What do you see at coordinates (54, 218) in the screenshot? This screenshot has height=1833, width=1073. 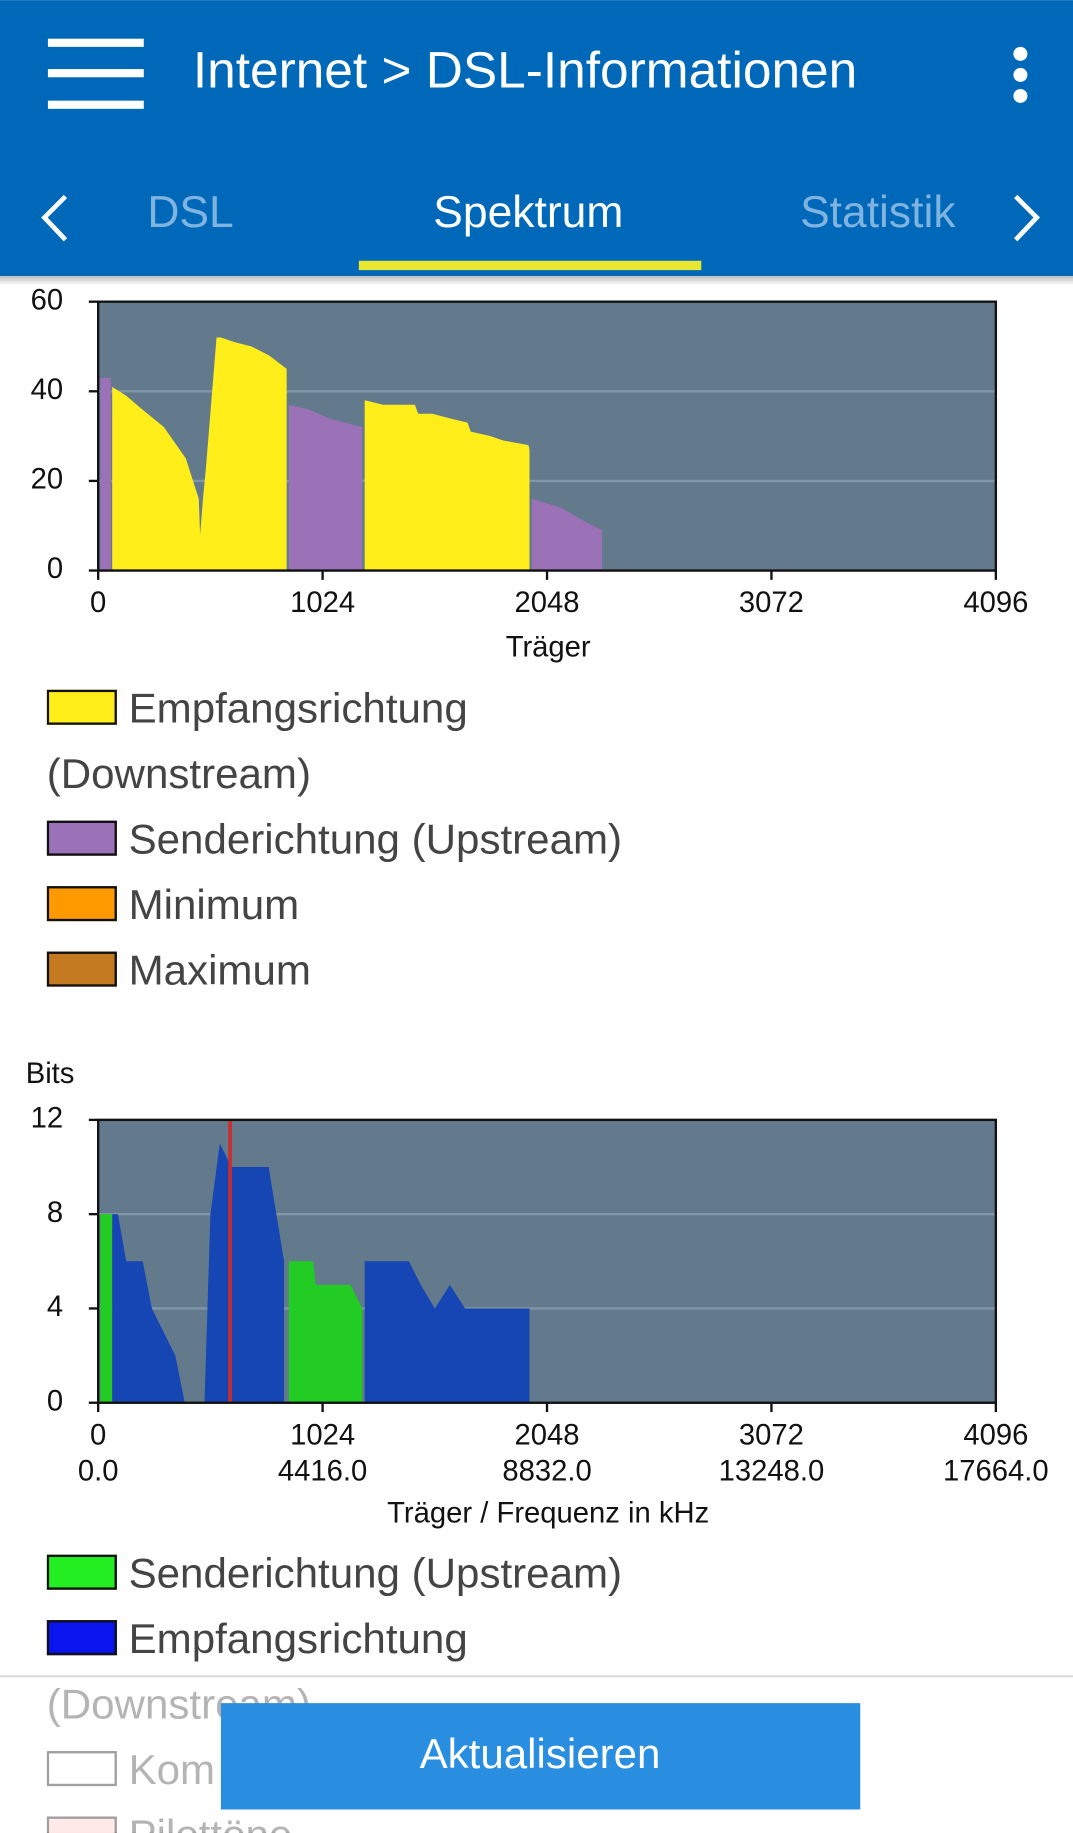 I see `tab-prev` at bounding box center [54, 218].